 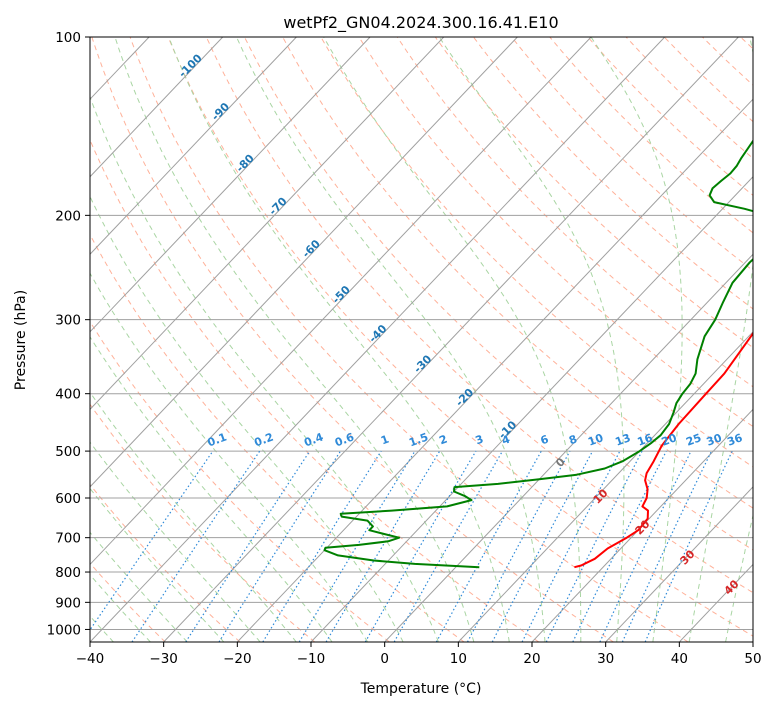 I want to click on mixing-ratio-label: 3, so click(x=480, y=440).